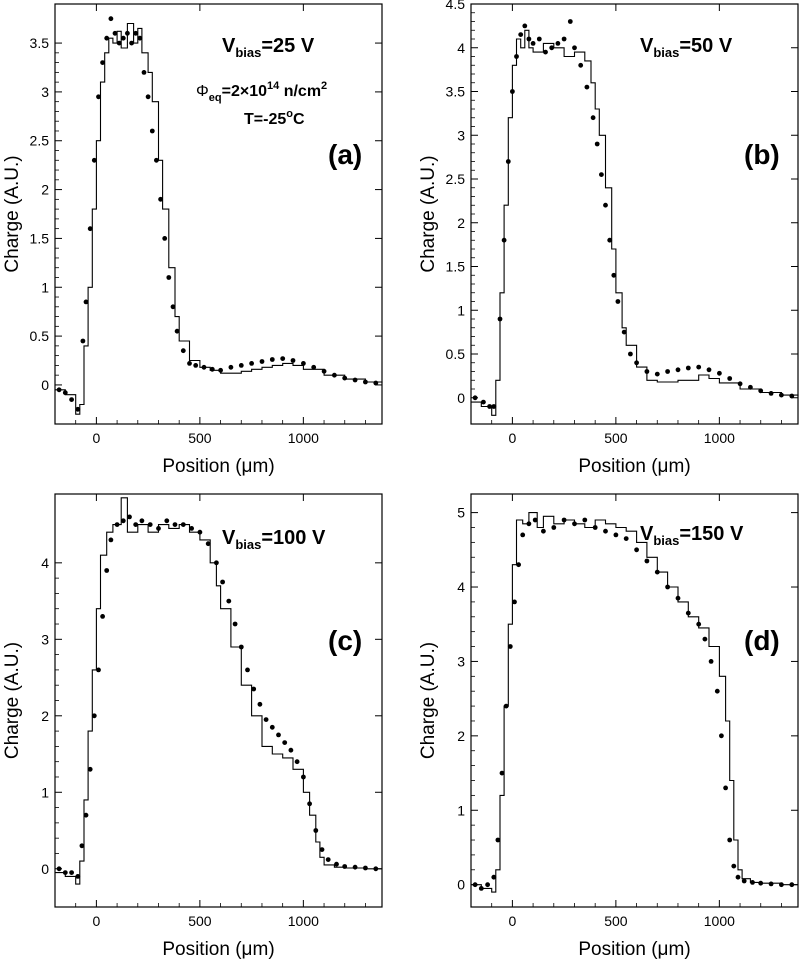 The height and width of the screenshot is (967, 802). Describe the element at coordinates (40, 43) in the screenshot. I see `y-tick-label: 3.5` at that location.